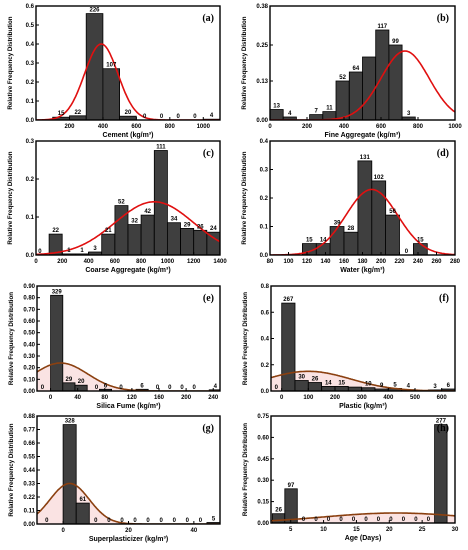  I want to click on y-tick-label: 0.25, so click(262, 46).